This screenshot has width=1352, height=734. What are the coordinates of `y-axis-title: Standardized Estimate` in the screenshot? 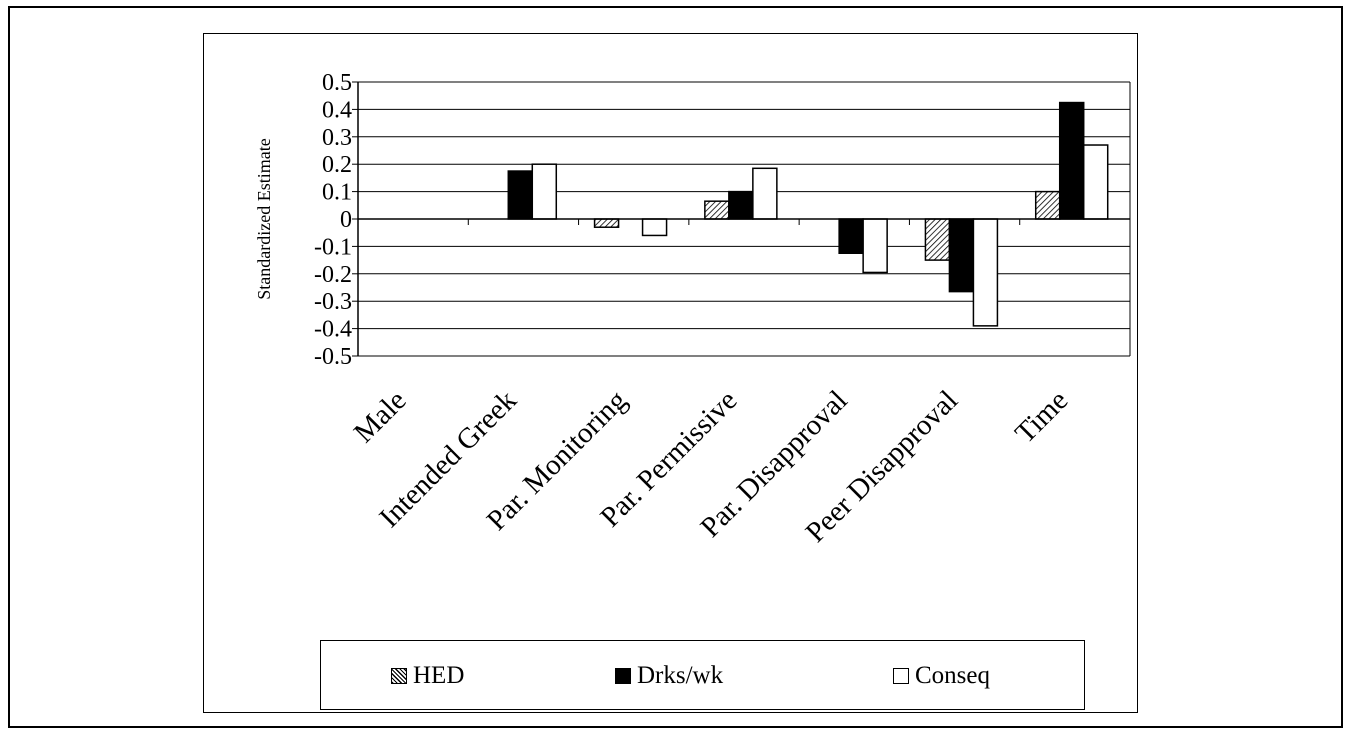 It's located at (264, 218).